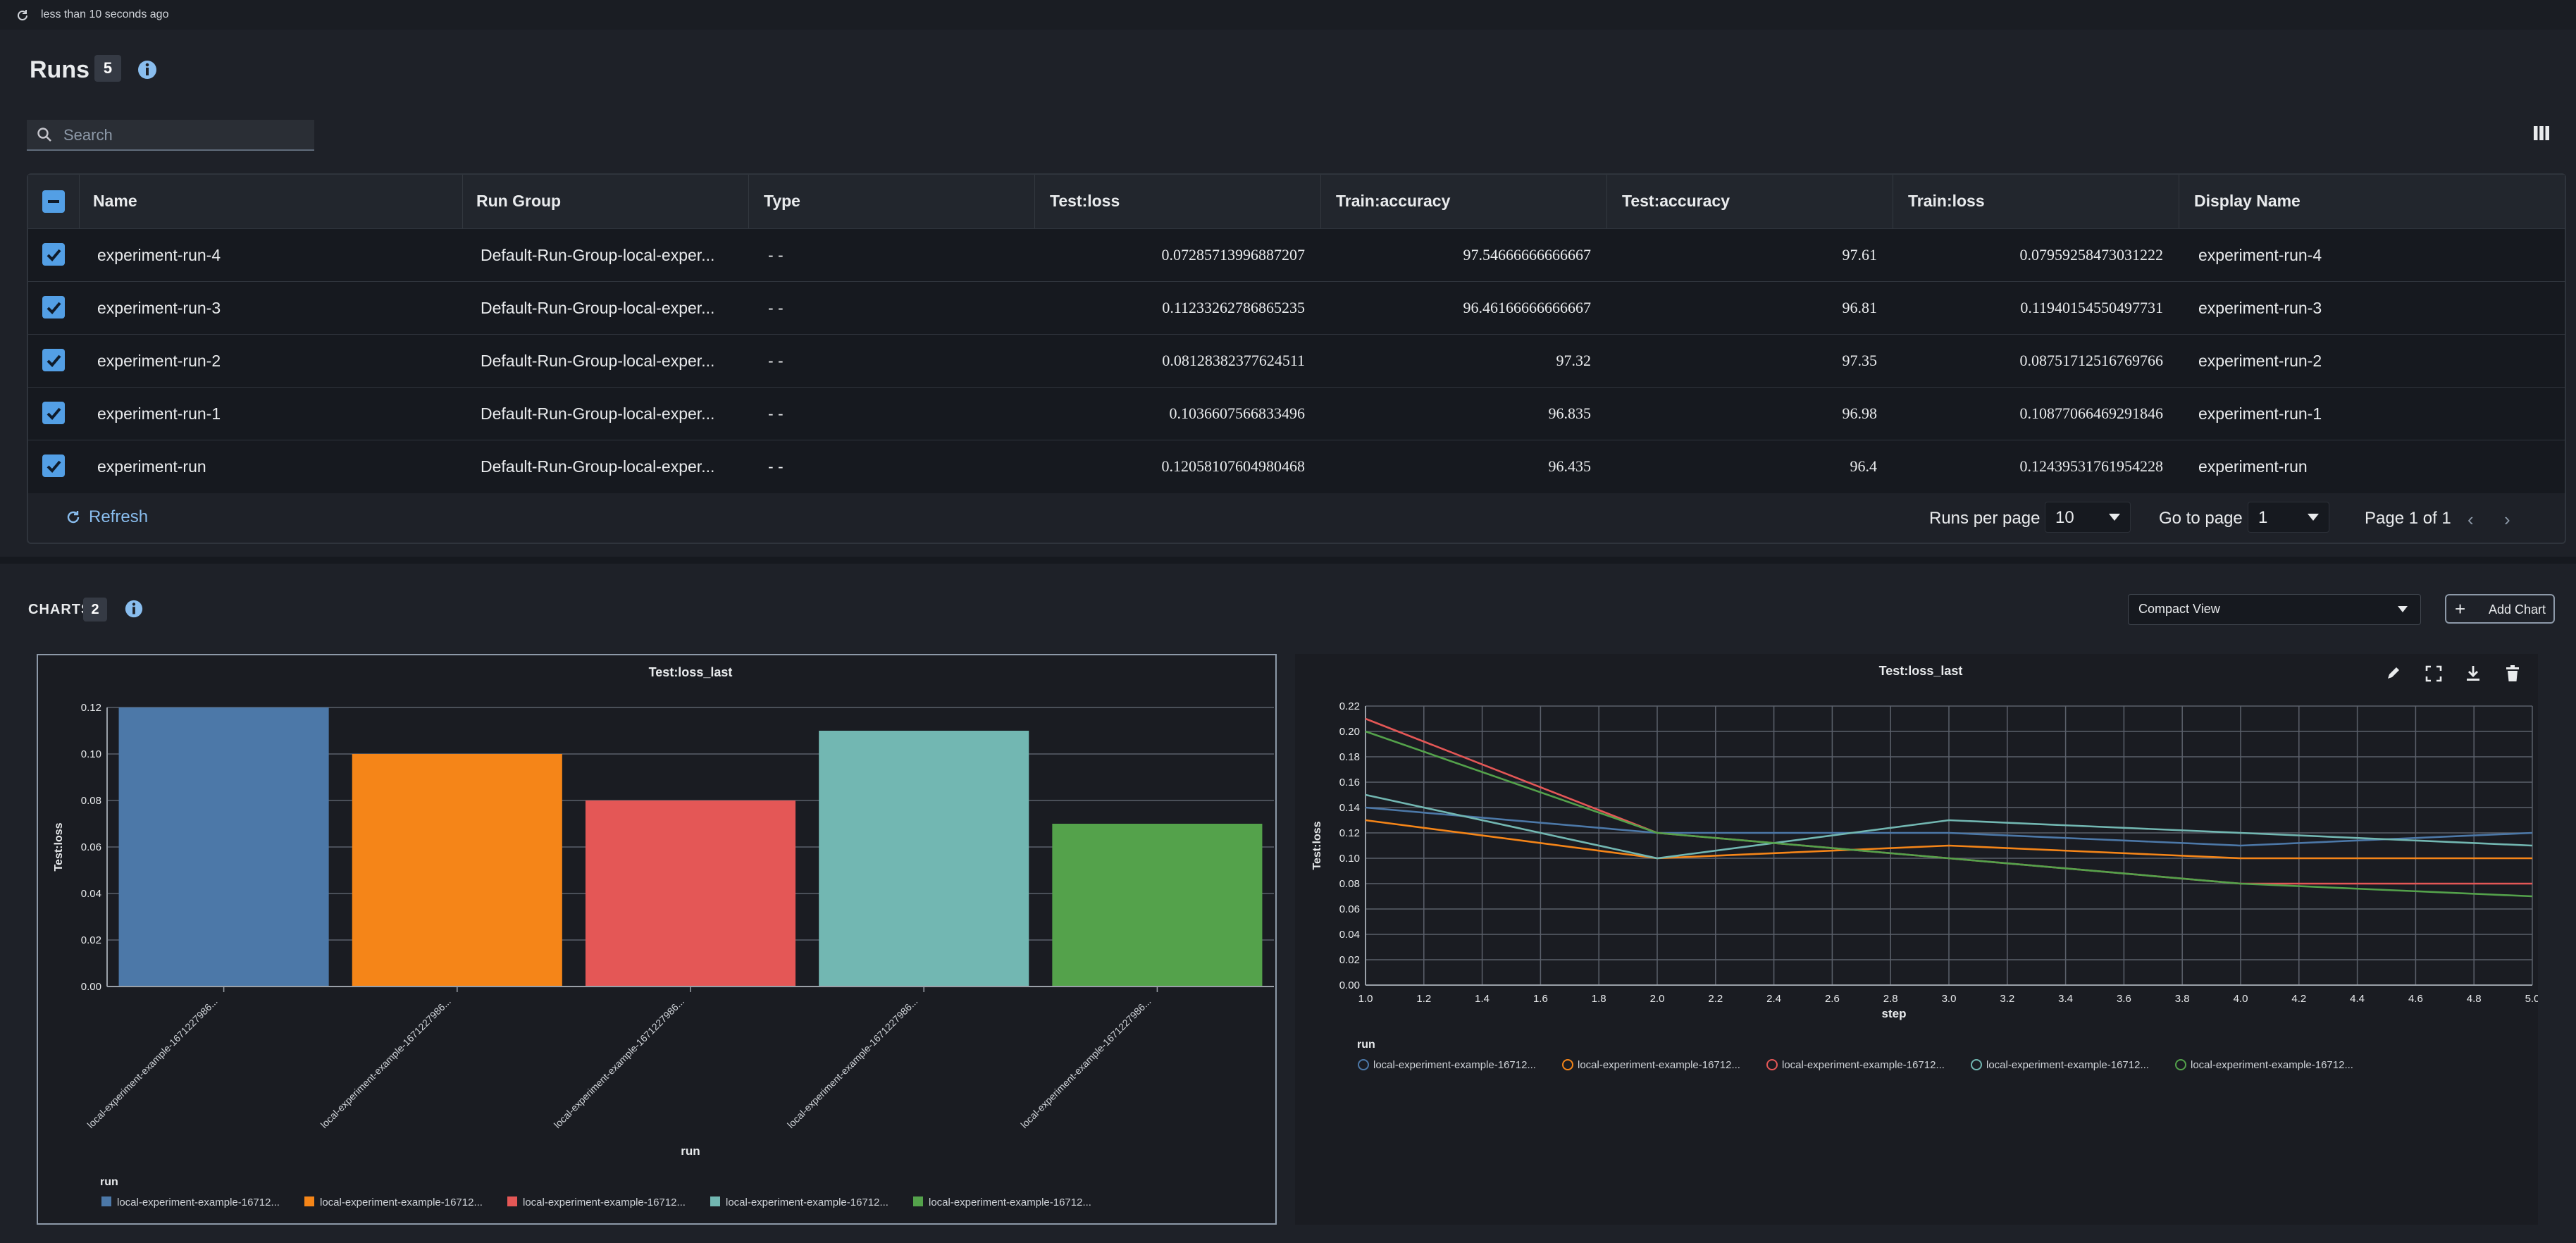 Image resolution: width=2576 pixels, height=1243 pixels. Describe the element at coordinates (1349, 757) in the screenshot. I see `y-tick-label: 0.18` at that location.